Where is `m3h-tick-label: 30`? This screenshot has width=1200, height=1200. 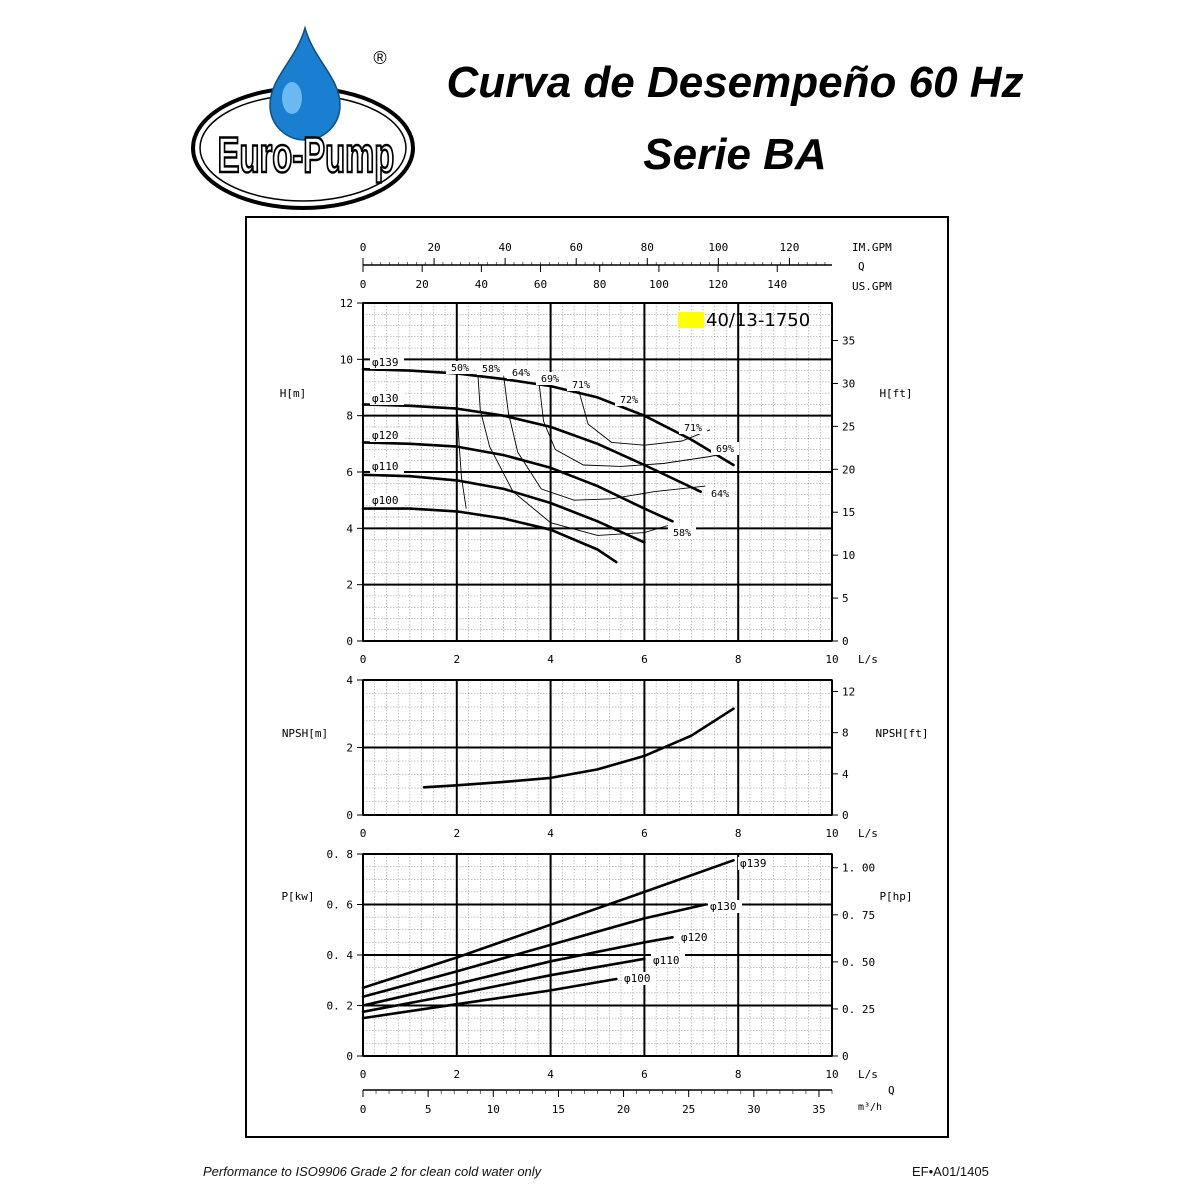
m3h-tick-label: 30 is located at coordinates (753, 1109).